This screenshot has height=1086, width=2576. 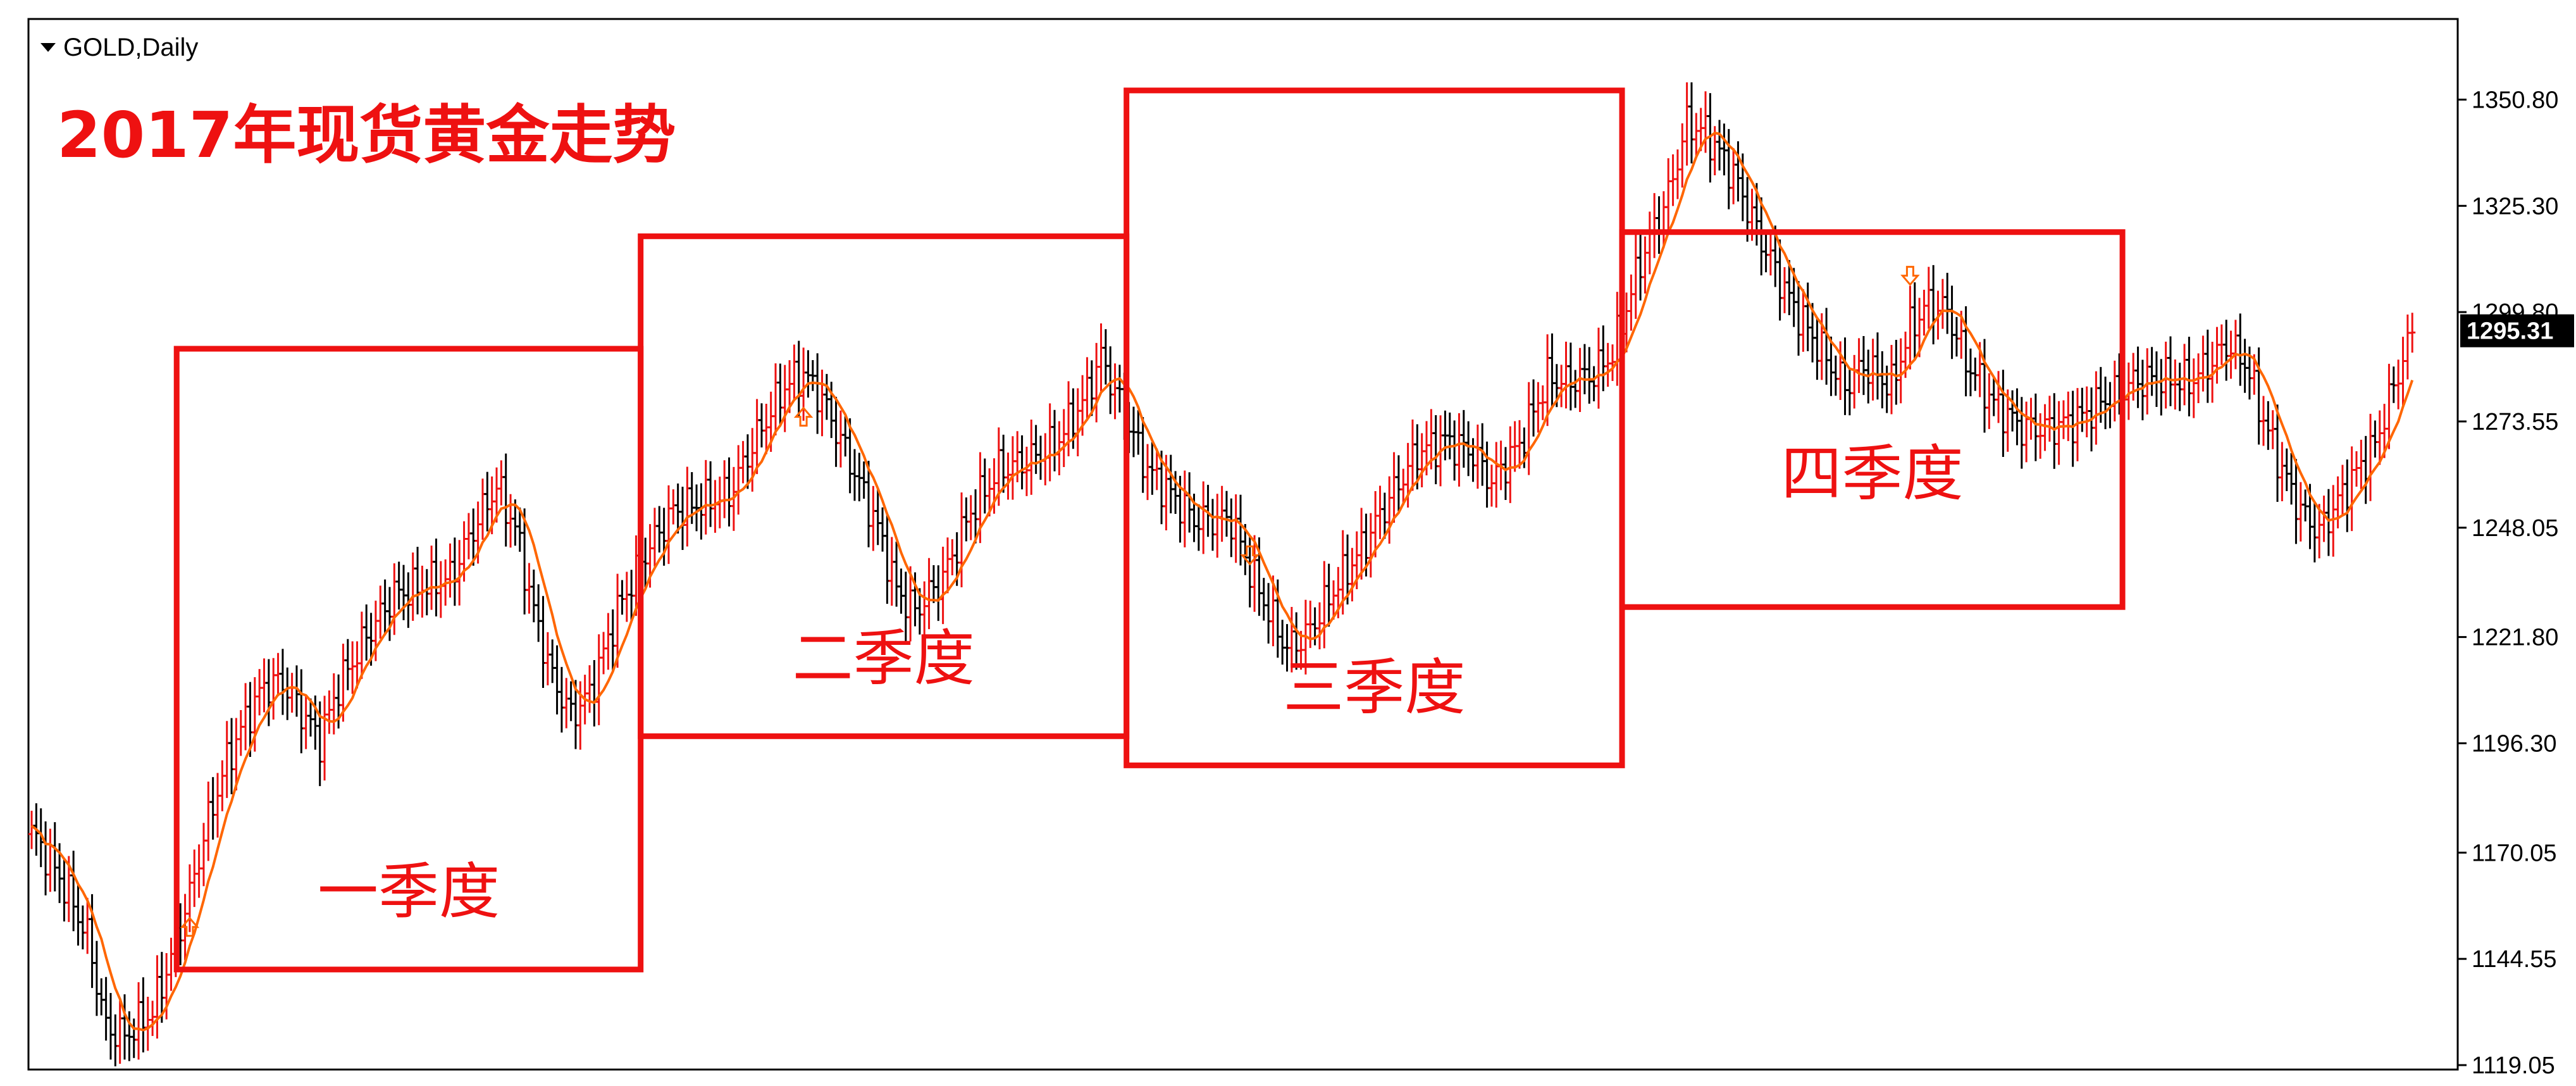 What do you see at coordinates (2515, 100) in the screenshot?
I see `y-tick-label: 1350.80` at bounding box center [2515, 100].